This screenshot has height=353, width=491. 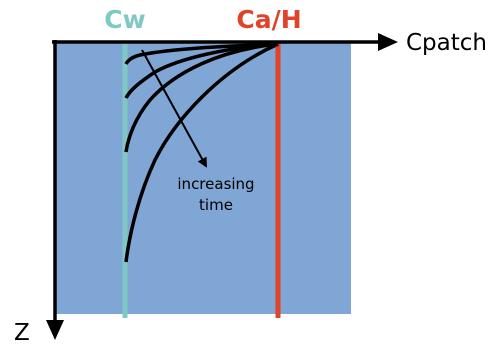 What do you see at coordinates (268, 19) in the screenshot?
I see `ca-h-label: Ca/H` at bounding box center [268, 19].